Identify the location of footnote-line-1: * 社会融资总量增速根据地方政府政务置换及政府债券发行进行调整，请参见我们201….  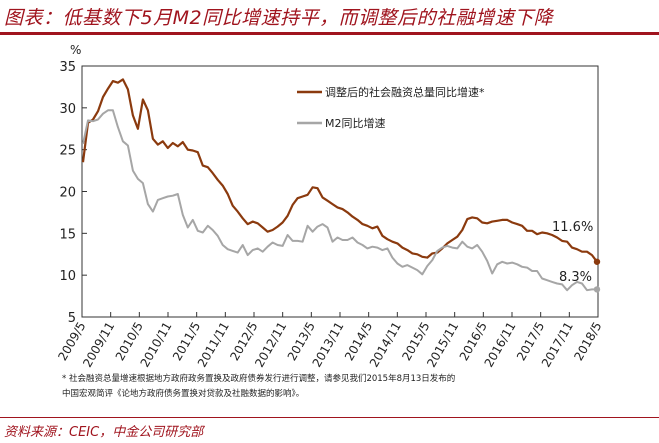
(259, 379).